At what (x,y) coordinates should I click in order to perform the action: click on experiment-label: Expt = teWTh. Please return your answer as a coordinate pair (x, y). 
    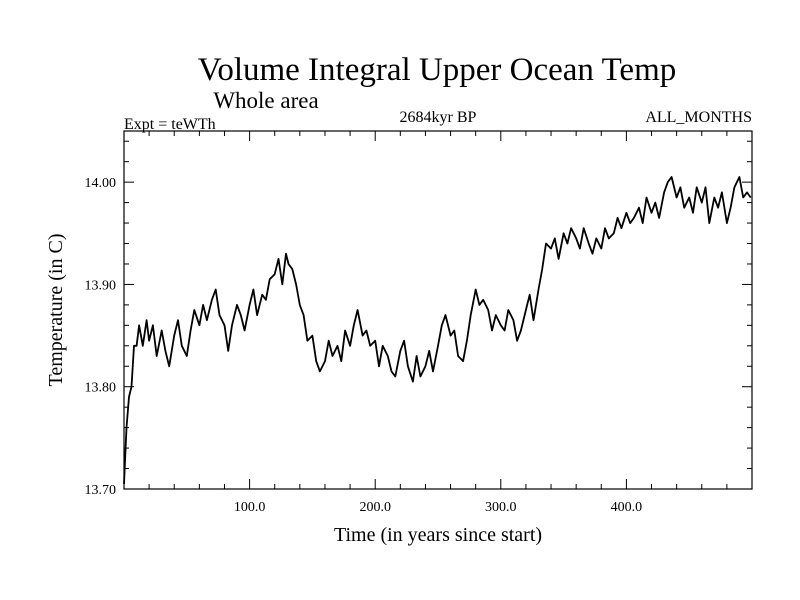
    Looking at the image, I should click on (170, 124).